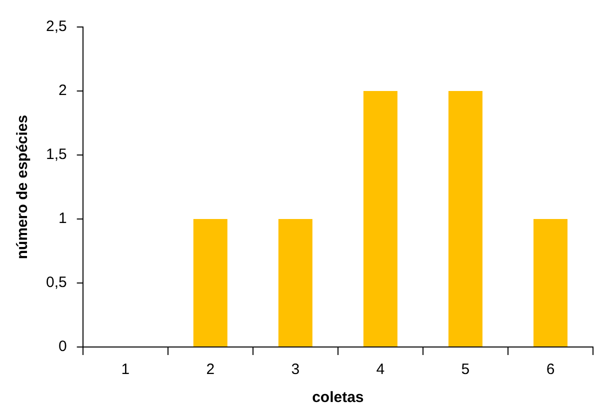 This screenshot has height=419, width=605. I want to click on y-tick-label: 0, so click(62, 347).